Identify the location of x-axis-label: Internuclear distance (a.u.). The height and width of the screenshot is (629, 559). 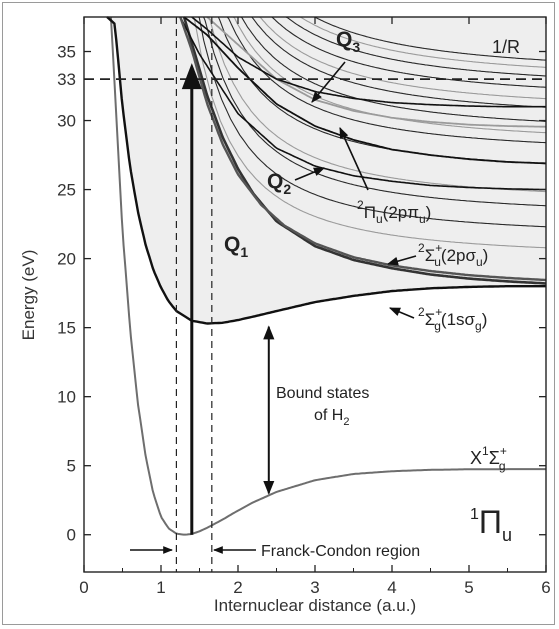
(315, 605).